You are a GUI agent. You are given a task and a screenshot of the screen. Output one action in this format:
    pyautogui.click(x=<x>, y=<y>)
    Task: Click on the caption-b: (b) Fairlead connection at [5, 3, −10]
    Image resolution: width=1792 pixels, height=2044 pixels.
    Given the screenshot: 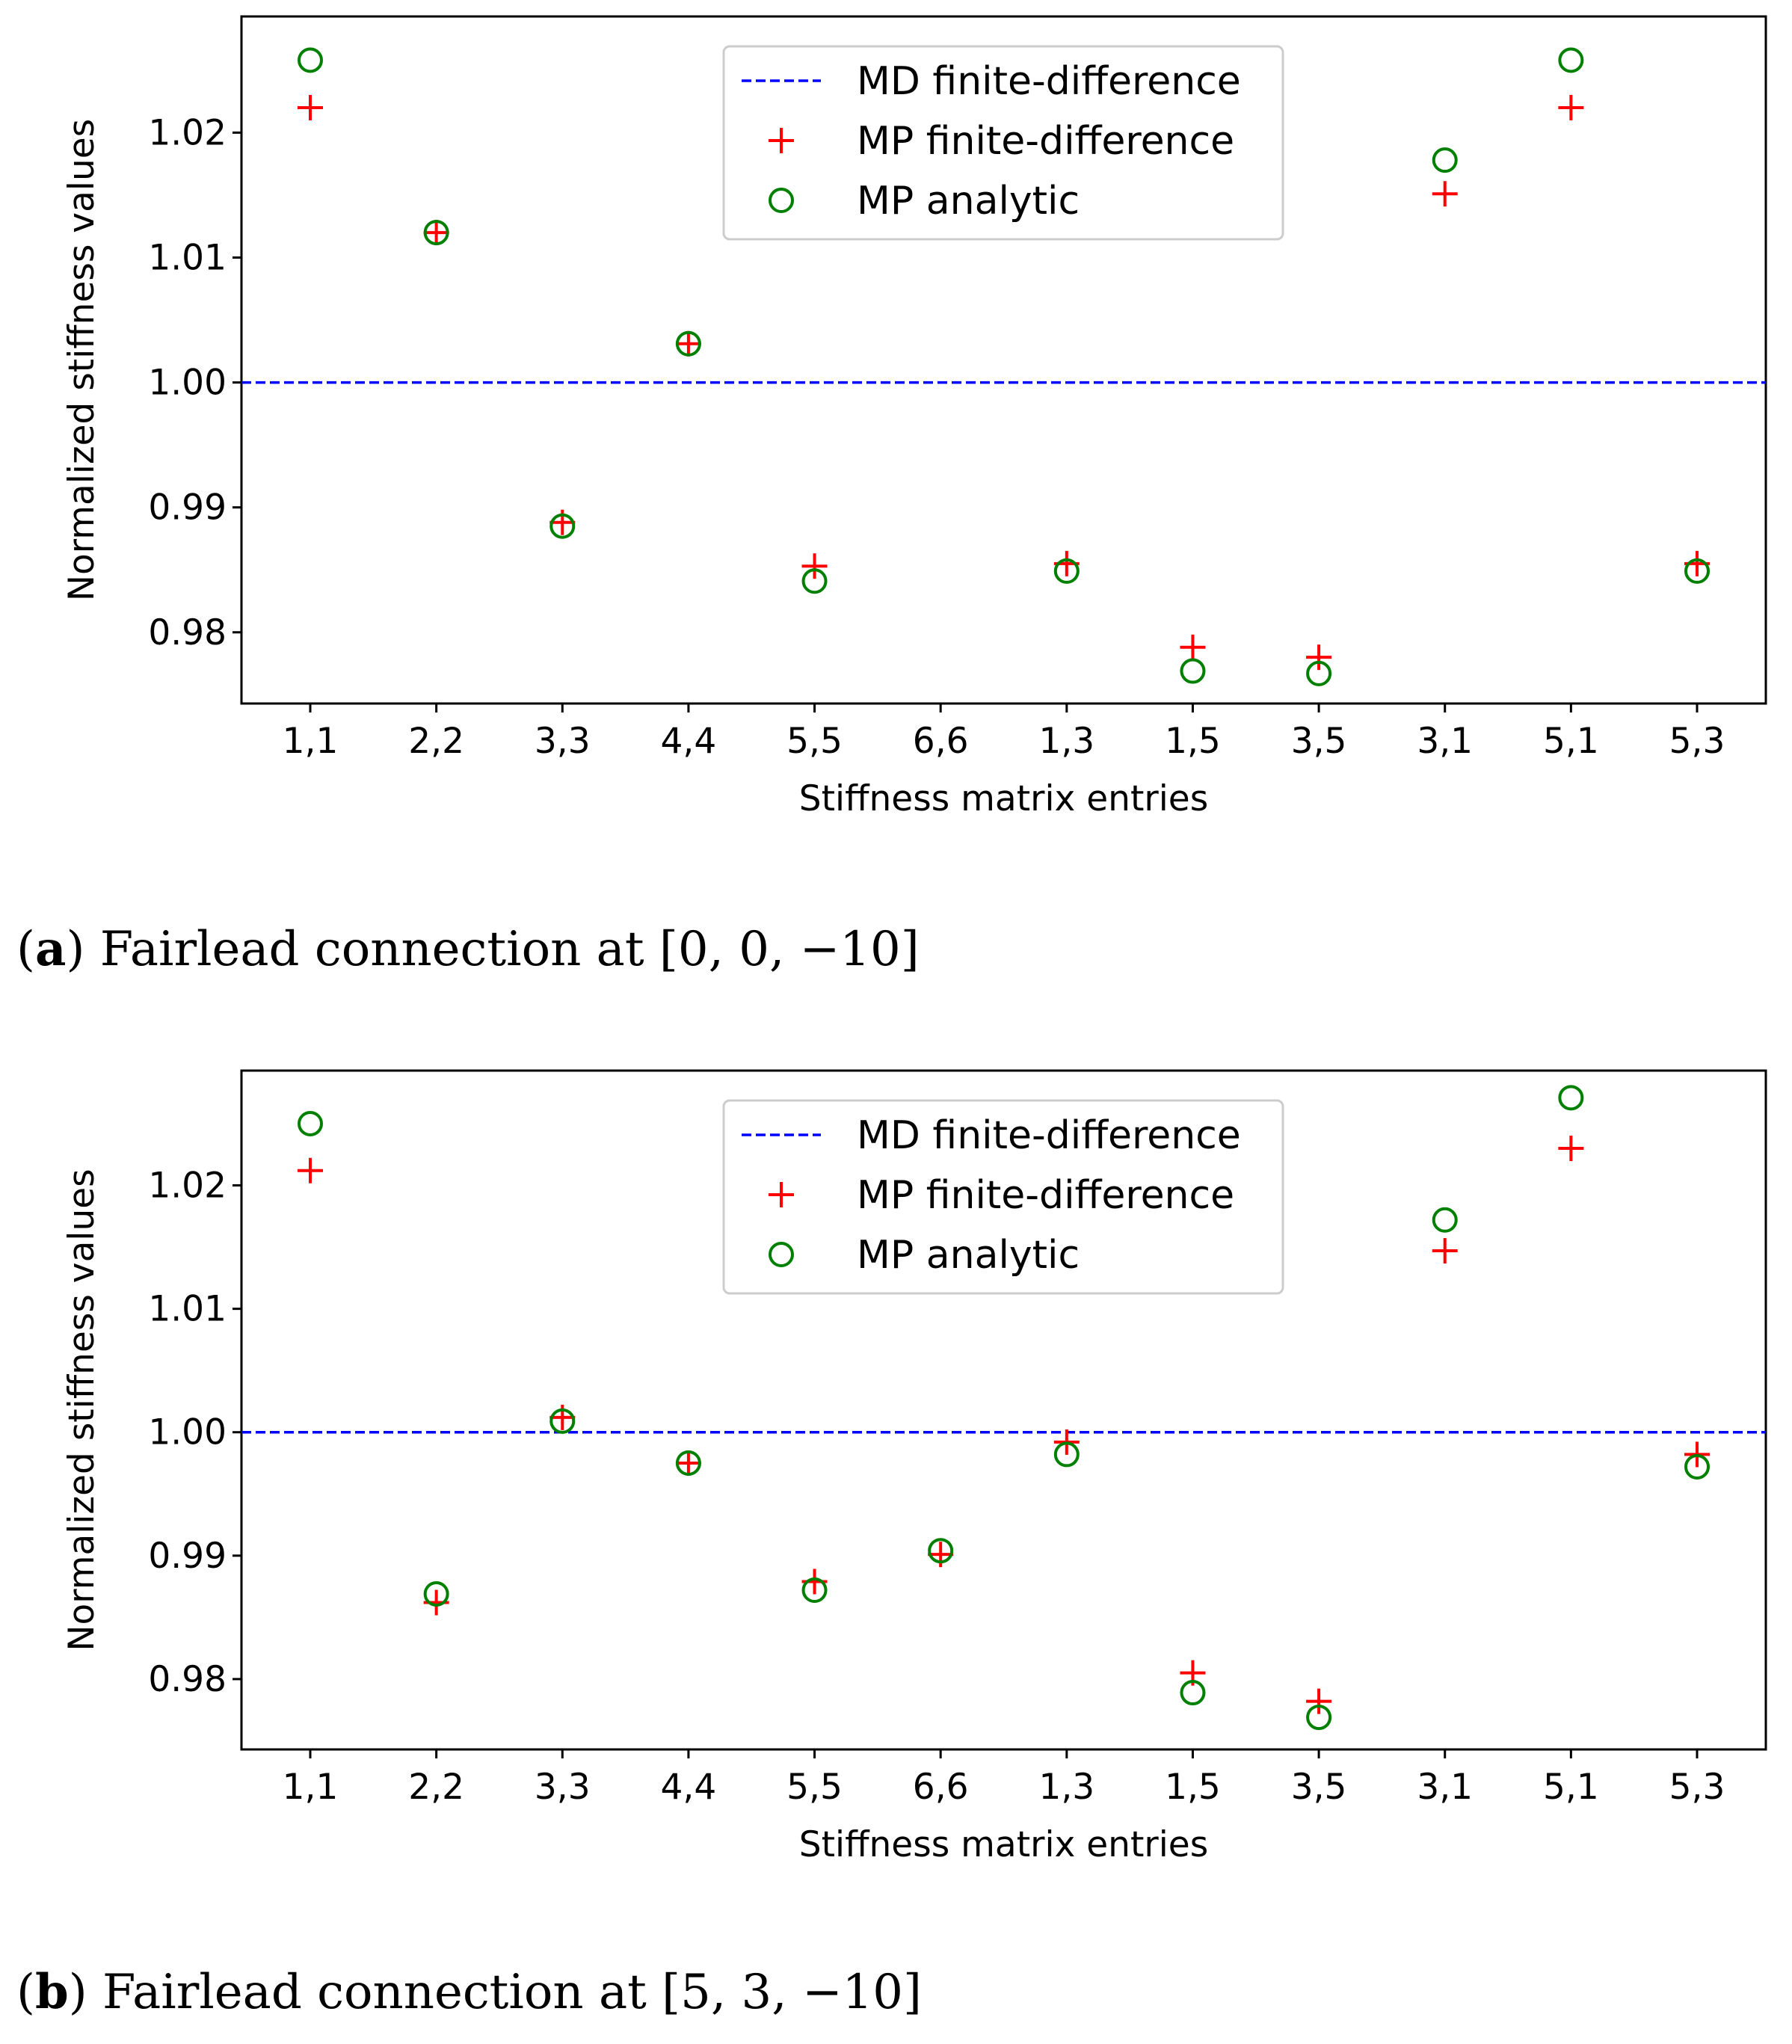 What is the action you would take?
    pyautogui.click(x=469, y=1992)
    